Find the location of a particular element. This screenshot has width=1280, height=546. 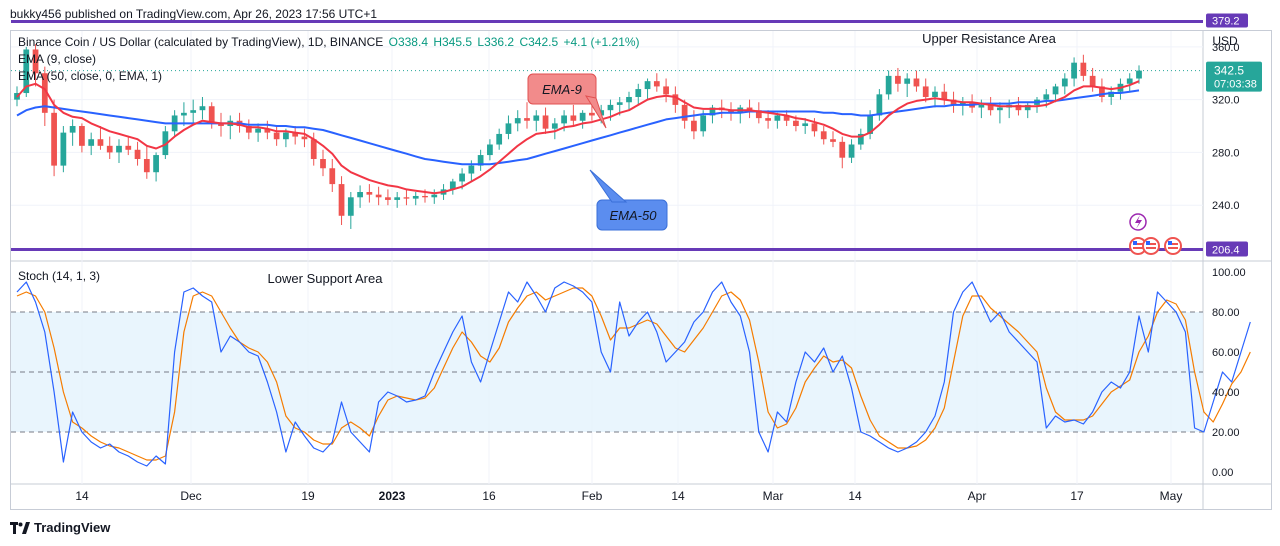

time-tick-label: 2023 is located at coordinates (392, 496).